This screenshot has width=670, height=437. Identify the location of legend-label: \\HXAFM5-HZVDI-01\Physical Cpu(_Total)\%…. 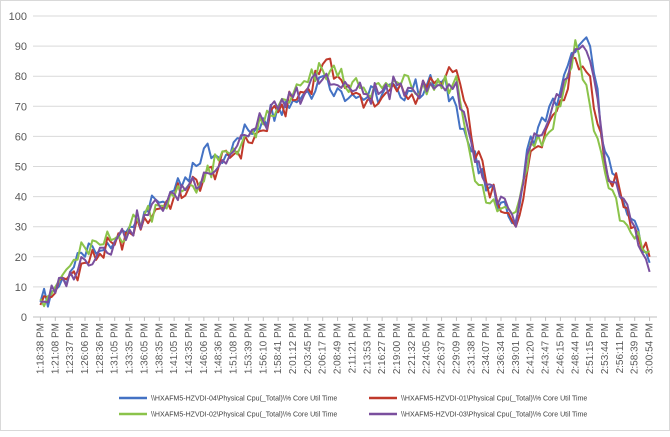
(494, 399).